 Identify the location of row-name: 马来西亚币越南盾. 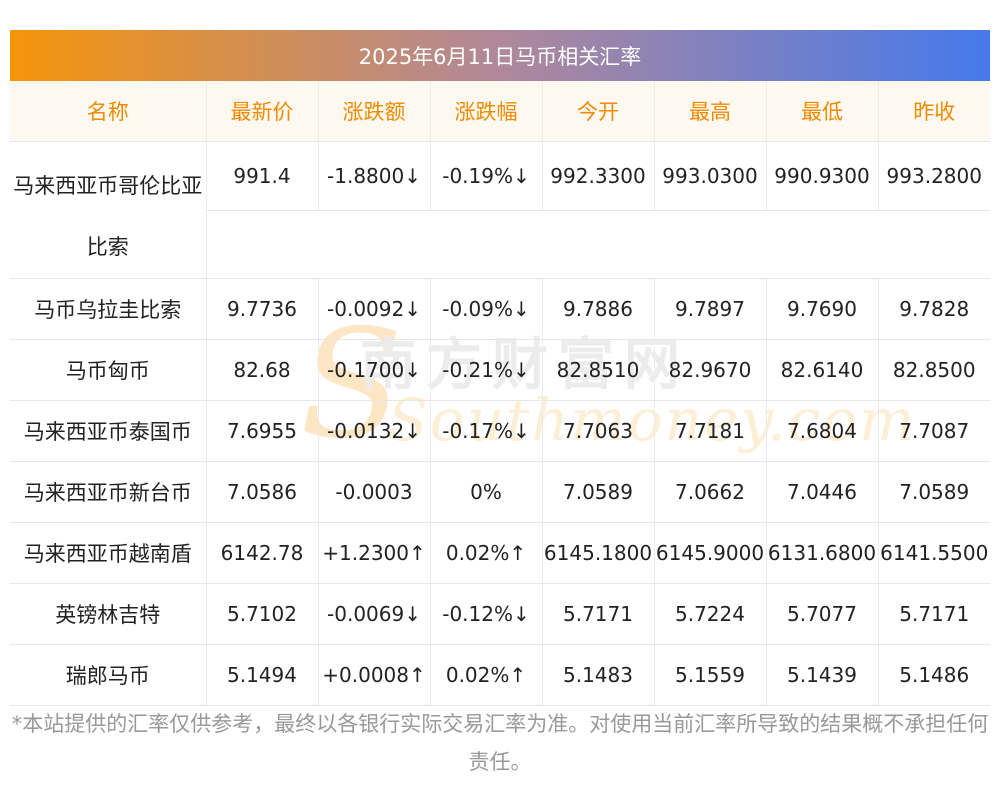
(108, 553).